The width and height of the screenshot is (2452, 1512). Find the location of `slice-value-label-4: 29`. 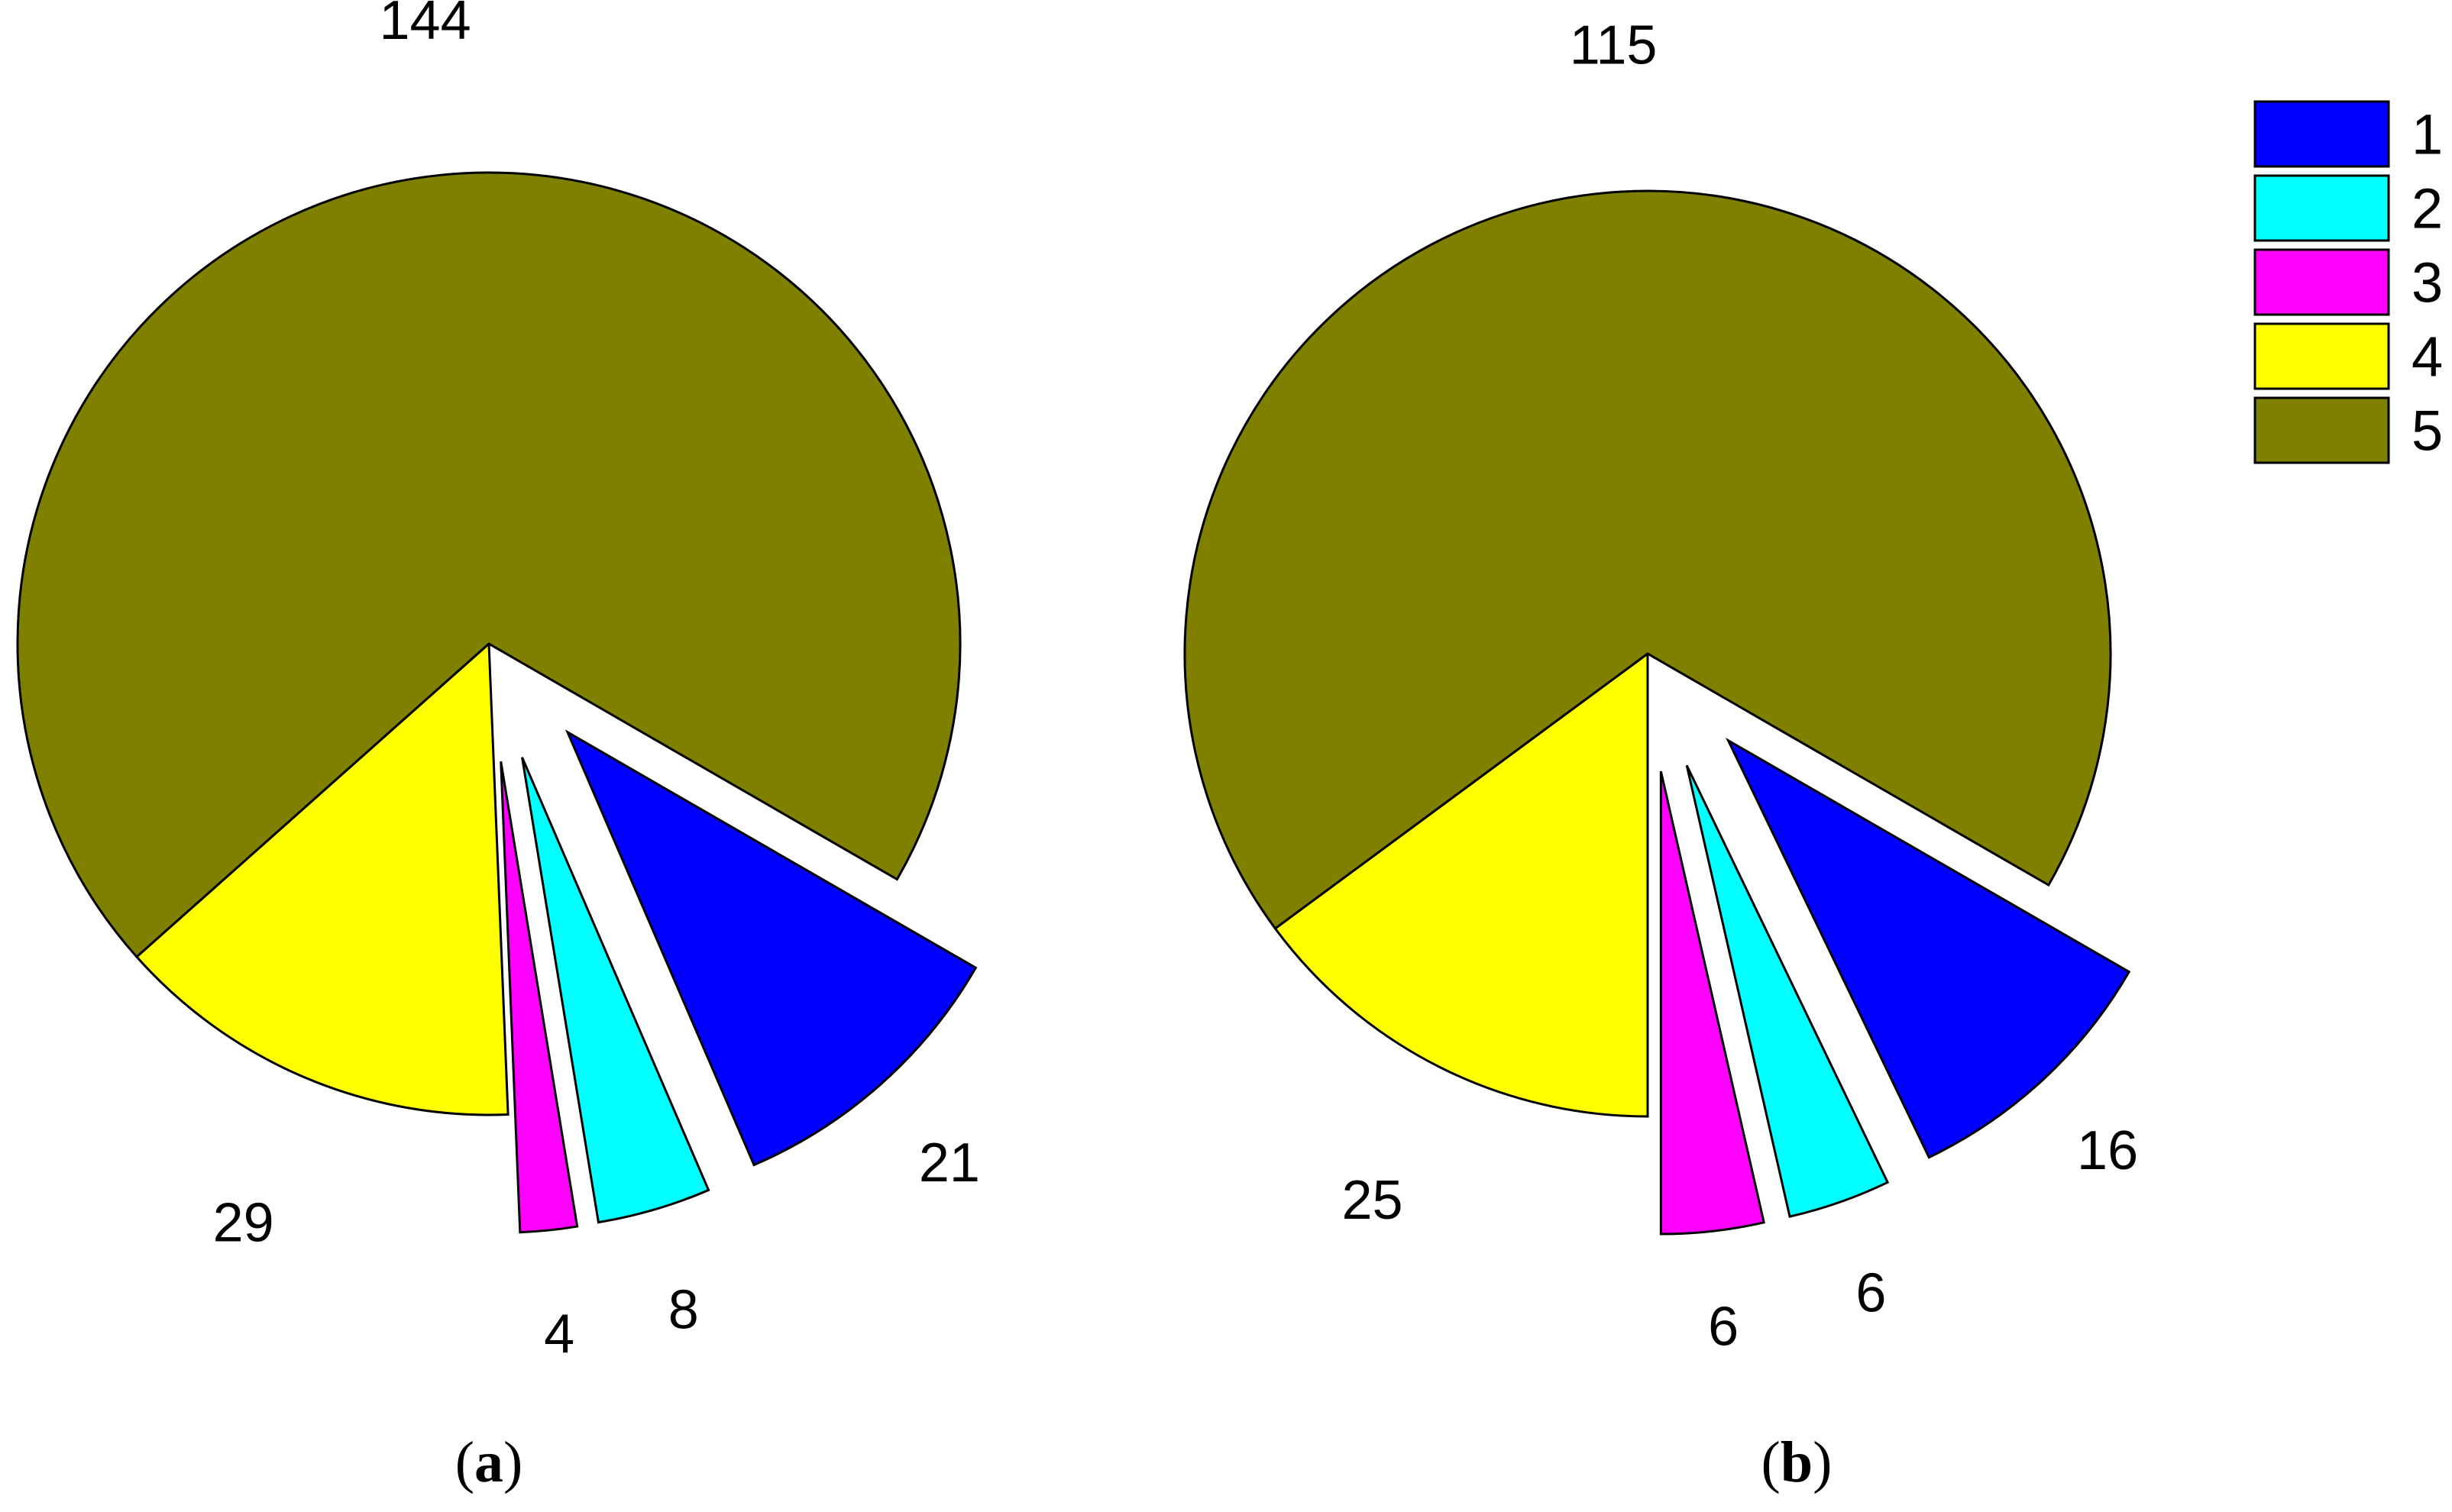

slice-value-label-4: 29 is located at coordinates (243, 1223).